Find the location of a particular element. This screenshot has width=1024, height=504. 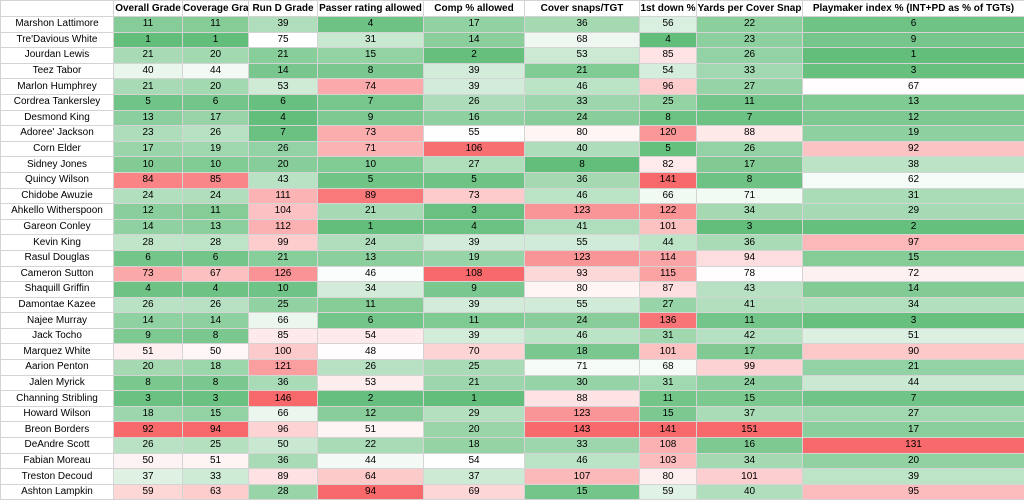

stat-cell: 41 is located at coordinates (749, 305).